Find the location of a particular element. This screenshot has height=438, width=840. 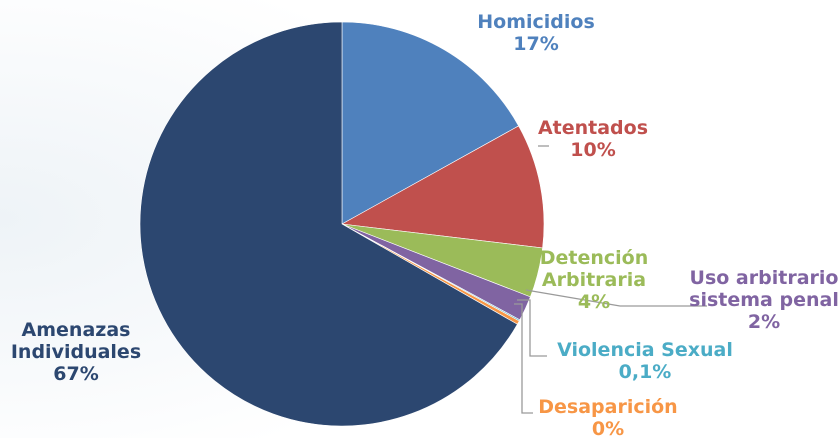

data-label-detencion-arbitraria: Detención Arbitraria 4% is located at coordinates (594, 280).